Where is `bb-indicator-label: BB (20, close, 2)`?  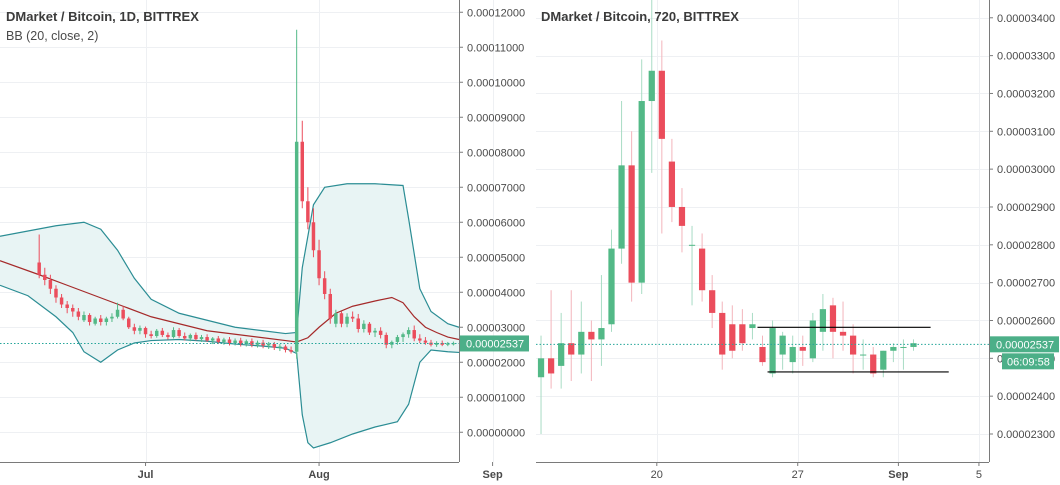 bb-indicator-label: BB (20, close, 2) is located at coordinates (52, 36).